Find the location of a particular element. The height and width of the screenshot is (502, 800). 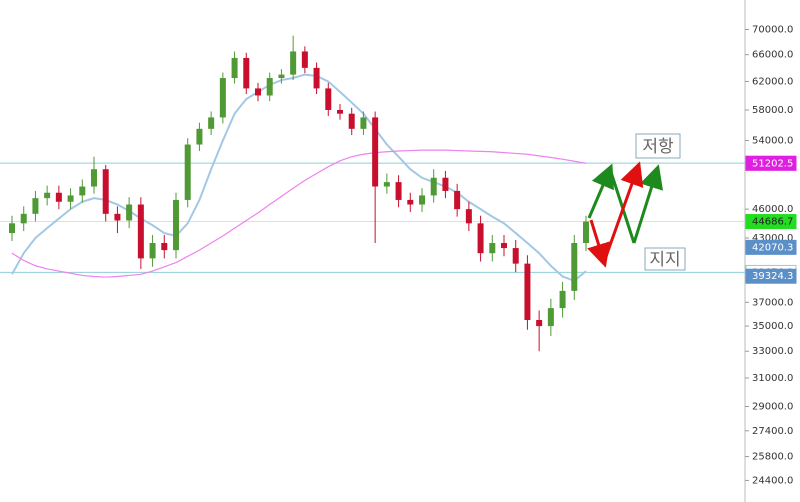

y-tick-label: 33000.0 is located at coordinates (772, 351).